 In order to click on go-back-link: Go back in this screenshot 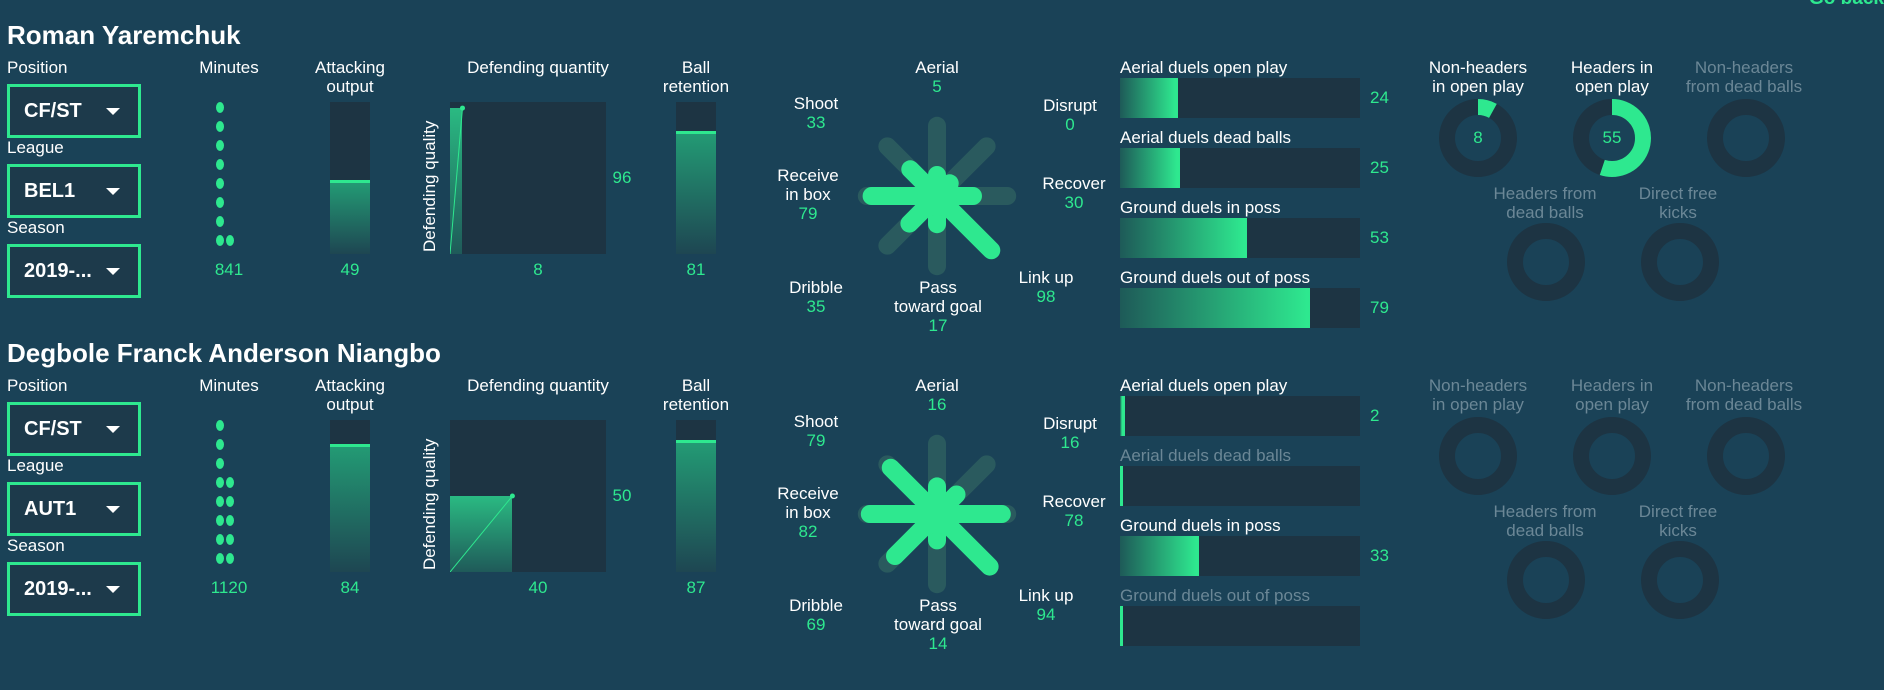, I will do `click(1846, 5)`.